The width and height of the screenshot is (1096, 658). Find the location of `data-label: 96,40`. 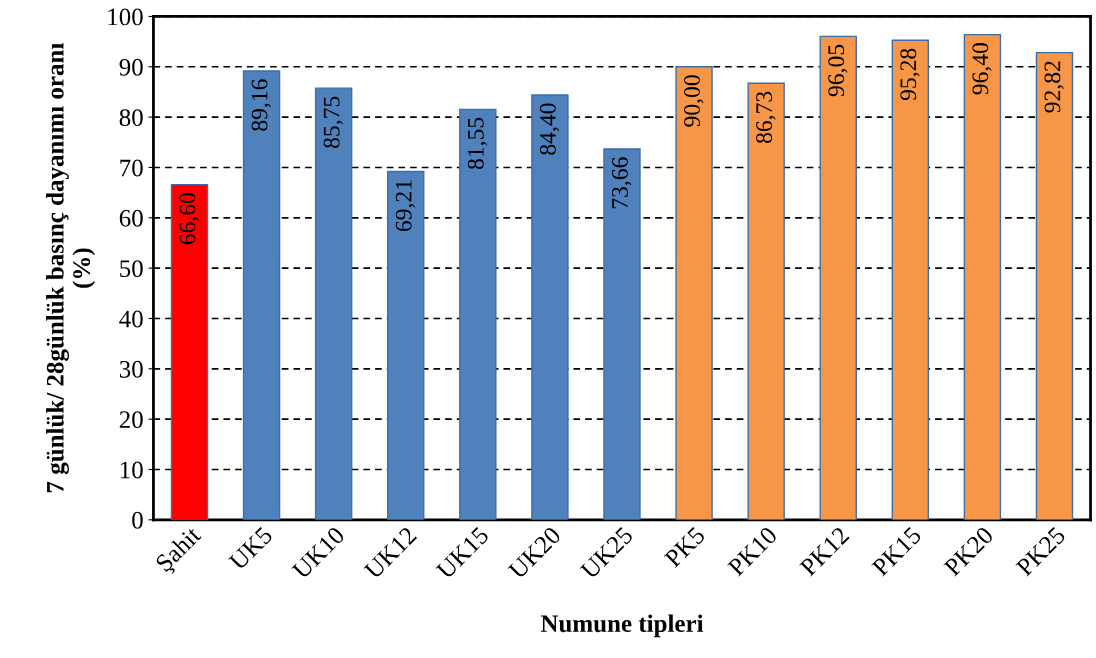

data-label: 96,40 is located at coordinates (982, 69).